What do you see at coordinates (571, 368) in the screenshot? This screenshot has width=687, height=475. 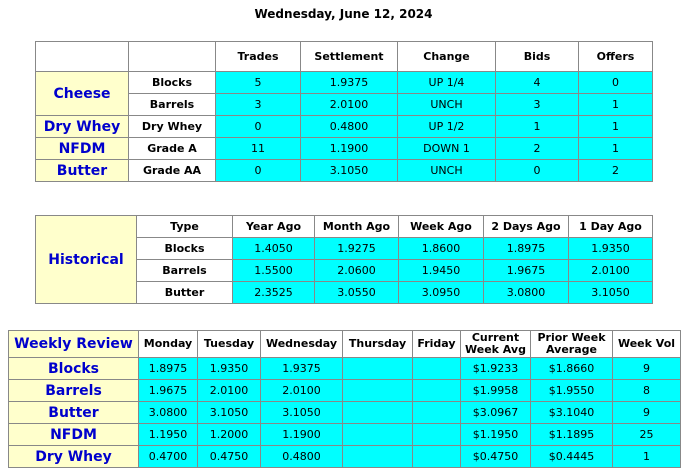 I see `table-cell: $1.8660` at bounding box center [571, 368].